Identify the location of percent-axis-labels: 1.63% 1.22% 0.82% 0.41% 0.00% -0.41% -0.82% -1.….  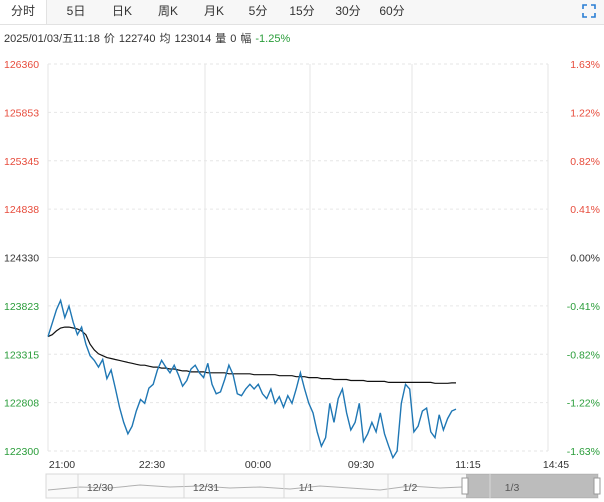
(583, 258).